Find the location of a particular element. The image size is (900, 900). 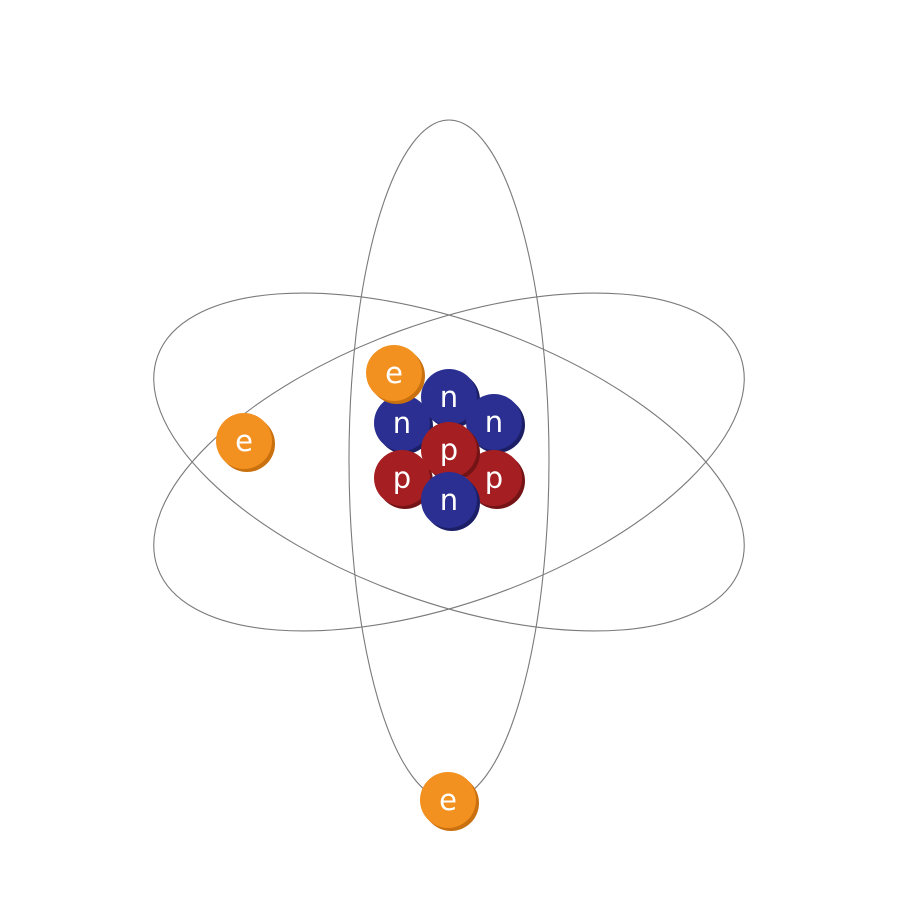

neutron-1-label: n is located at coordinates (402, 423).